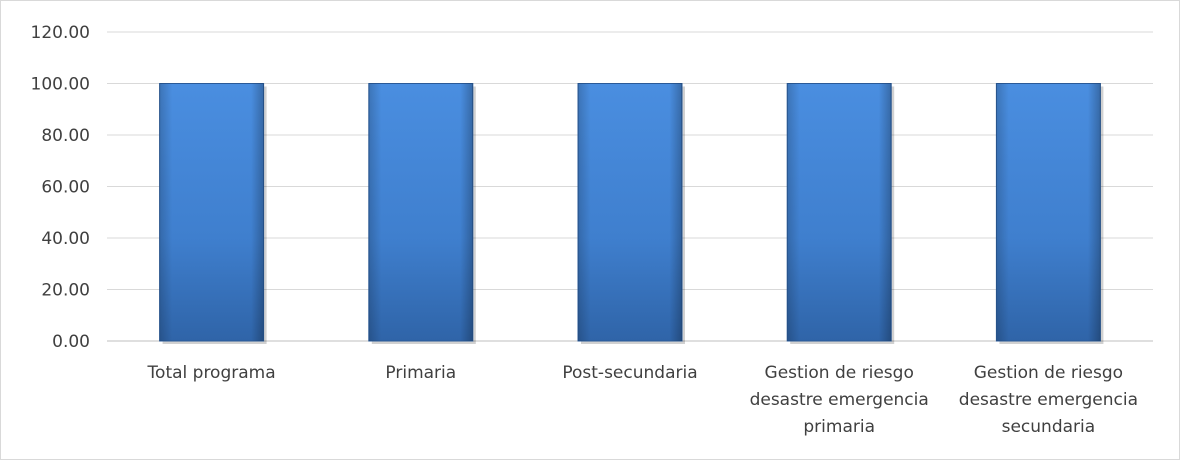 The image size is (1180, 460). I want to click on x-category-label-line: secundaria, so click(1049, 427).